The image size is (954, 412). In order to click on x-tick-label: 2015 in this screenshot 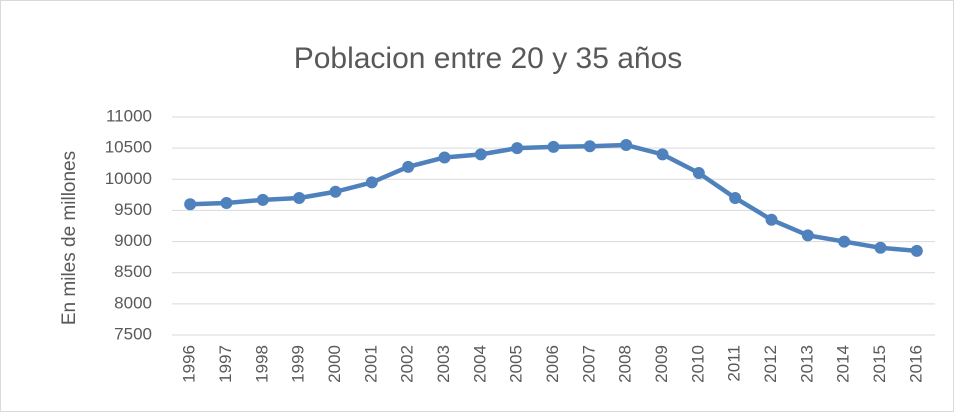, I will do `click(879, 364)`.